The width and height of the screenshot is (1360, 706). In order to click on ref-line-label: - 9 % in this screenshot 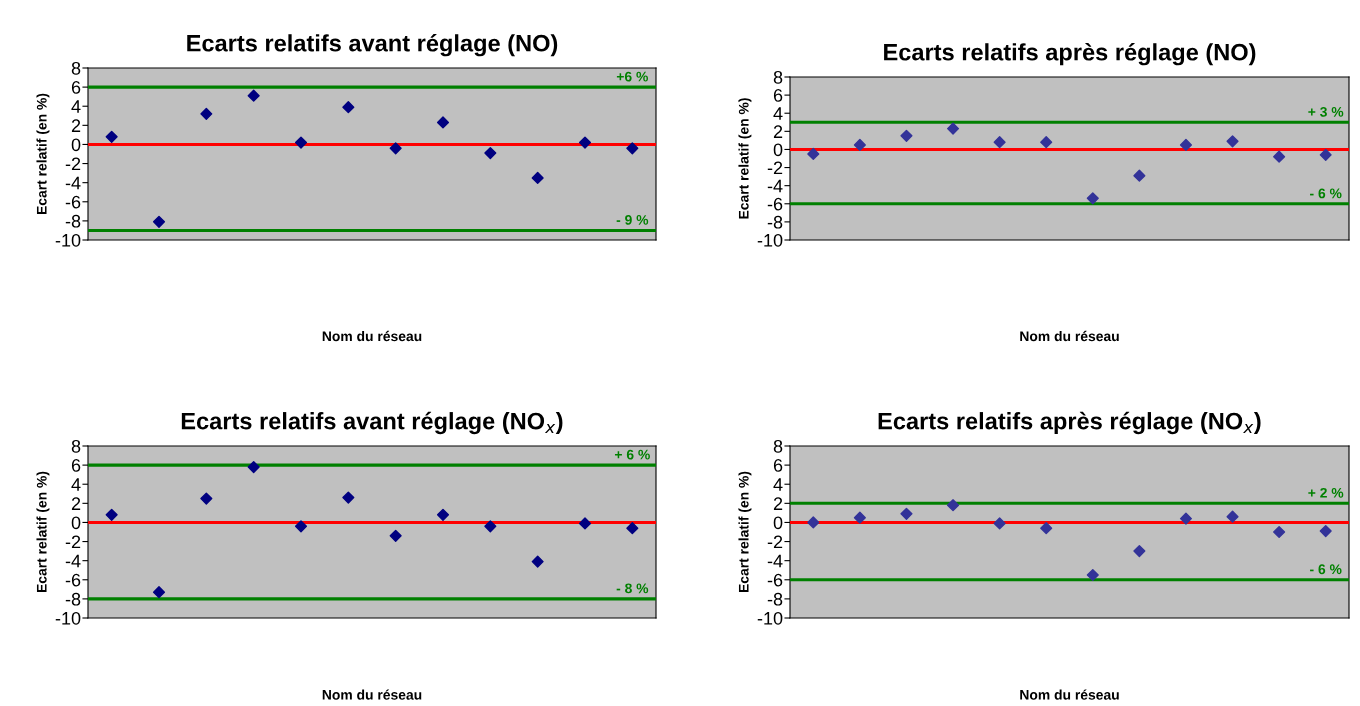, I will do `click(632, 220)`.